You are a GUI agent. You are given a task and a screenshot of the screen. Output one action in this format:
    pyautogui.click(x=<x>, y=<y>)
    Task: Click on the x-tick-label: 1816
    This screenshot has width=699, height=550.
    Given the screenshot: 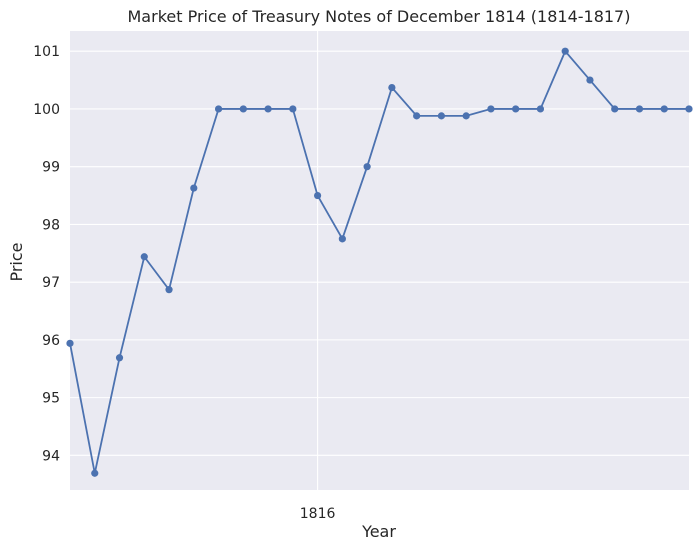 What is the action you would take?
    pyautogui.click(x=318, y=514)
    